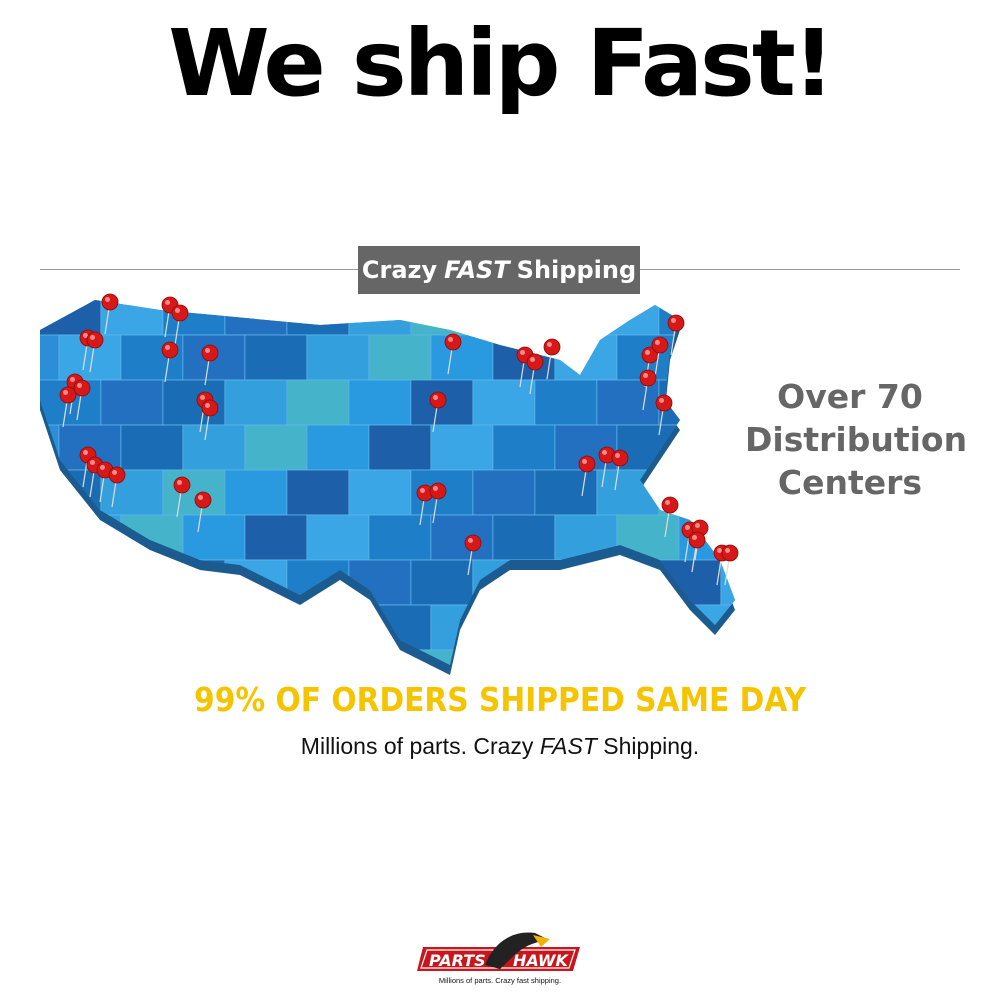 This screenshot has height=1000, width=1000. Describe the element at coordinates (541, 960) in the screenshot. I see `logo-word-2: HAWK` at that location.